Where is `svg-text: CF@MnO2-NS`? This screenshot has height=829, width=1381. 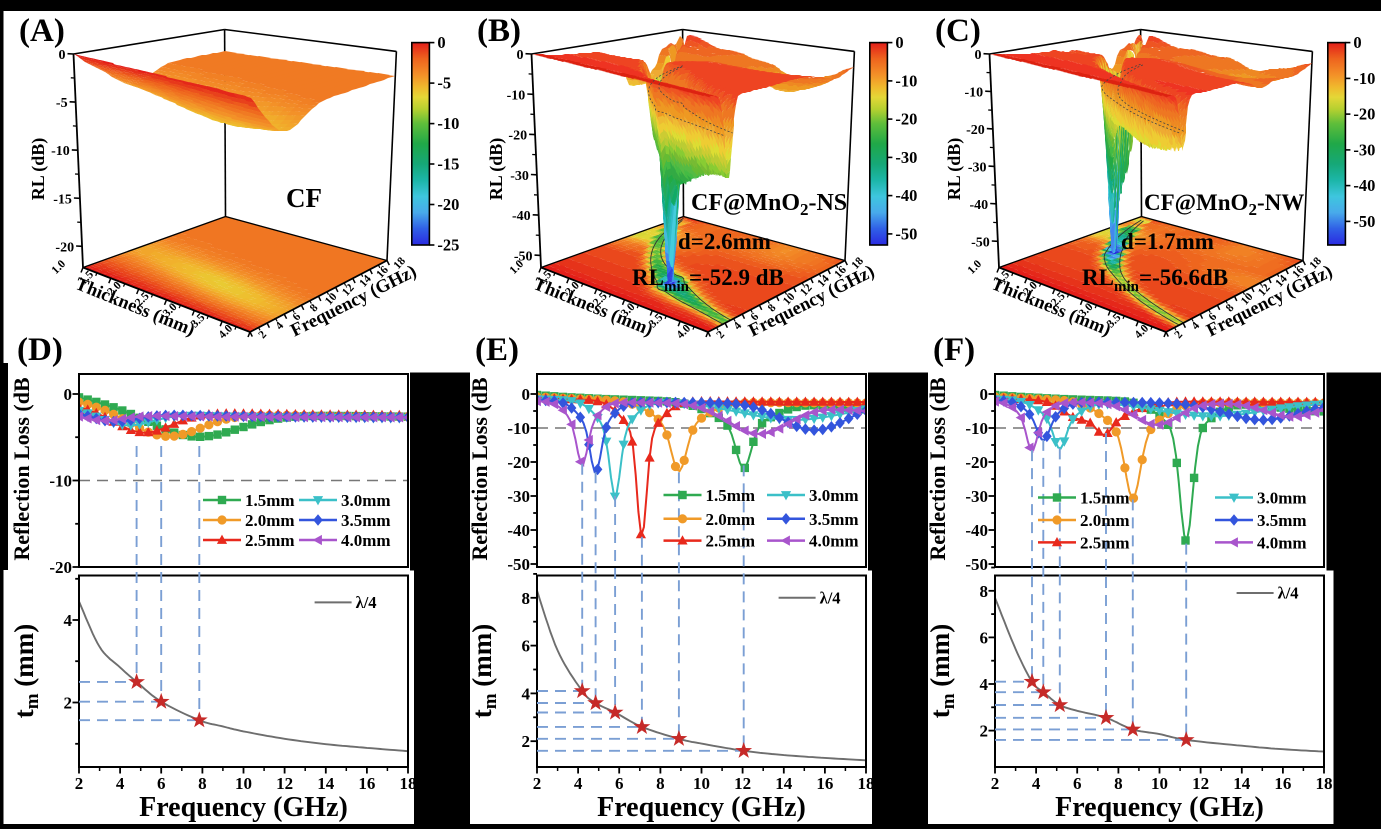
svg-text: CF@MnO2-NS is located at coordinates (769, 204).